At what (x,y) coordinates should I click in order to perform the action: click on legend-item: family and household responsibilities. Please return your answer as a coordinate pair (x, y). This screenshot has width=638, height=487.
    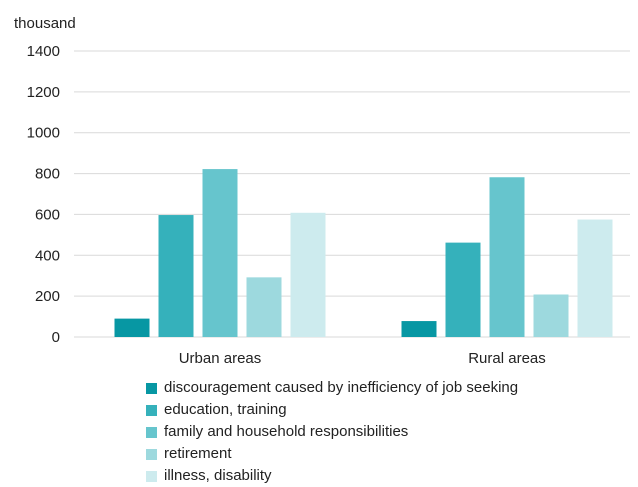
    Looking at the image, I should click on (332, 432).